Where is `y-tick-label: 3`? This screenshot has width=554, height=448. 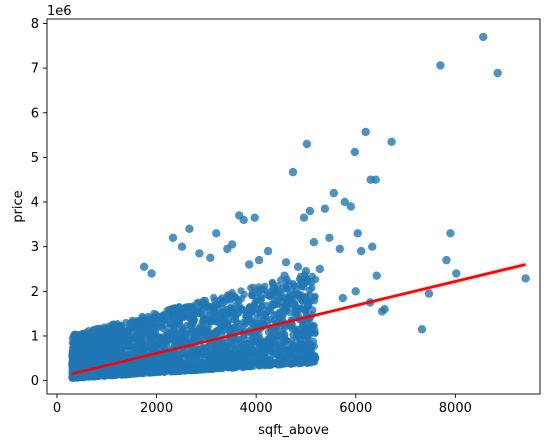
y-tick-label: 3 is located at coordinates (35, 247).